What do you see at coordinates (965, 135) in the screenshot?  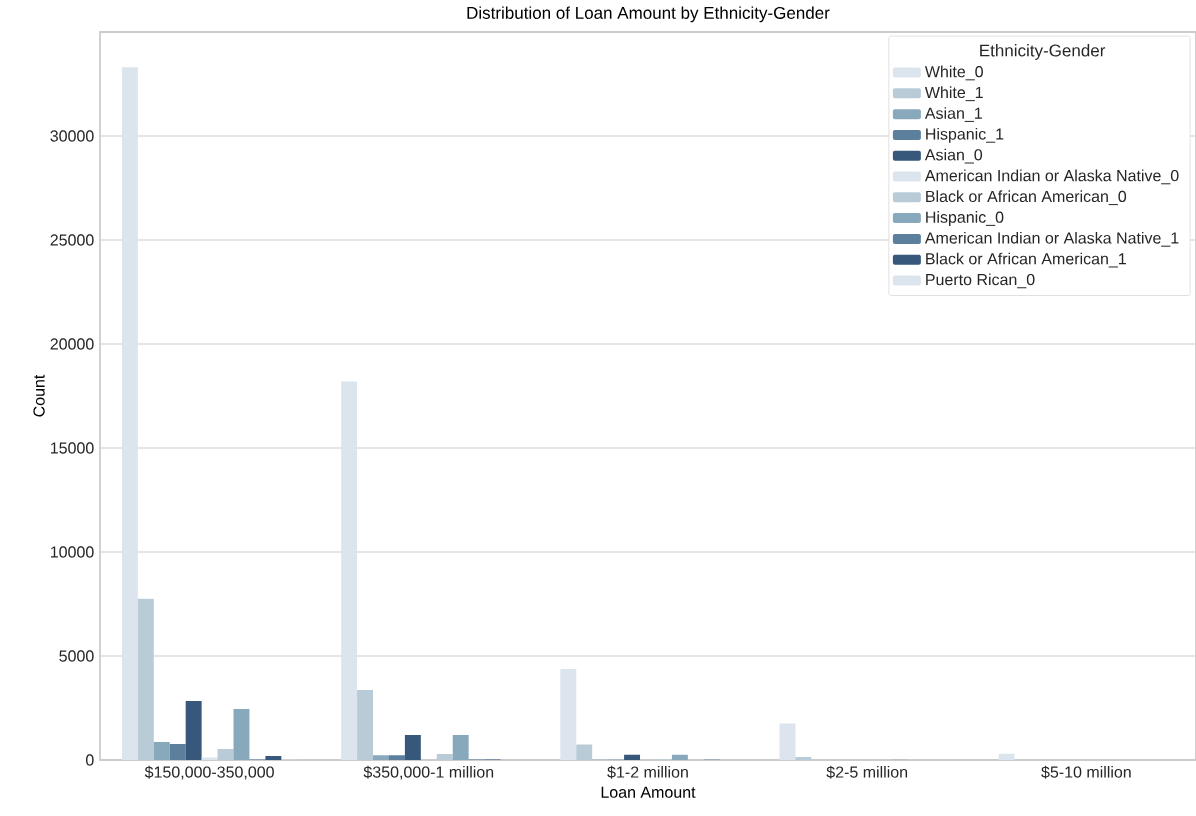 I see `legend-label: Hispanic_1` at bounding box center [965, 135].